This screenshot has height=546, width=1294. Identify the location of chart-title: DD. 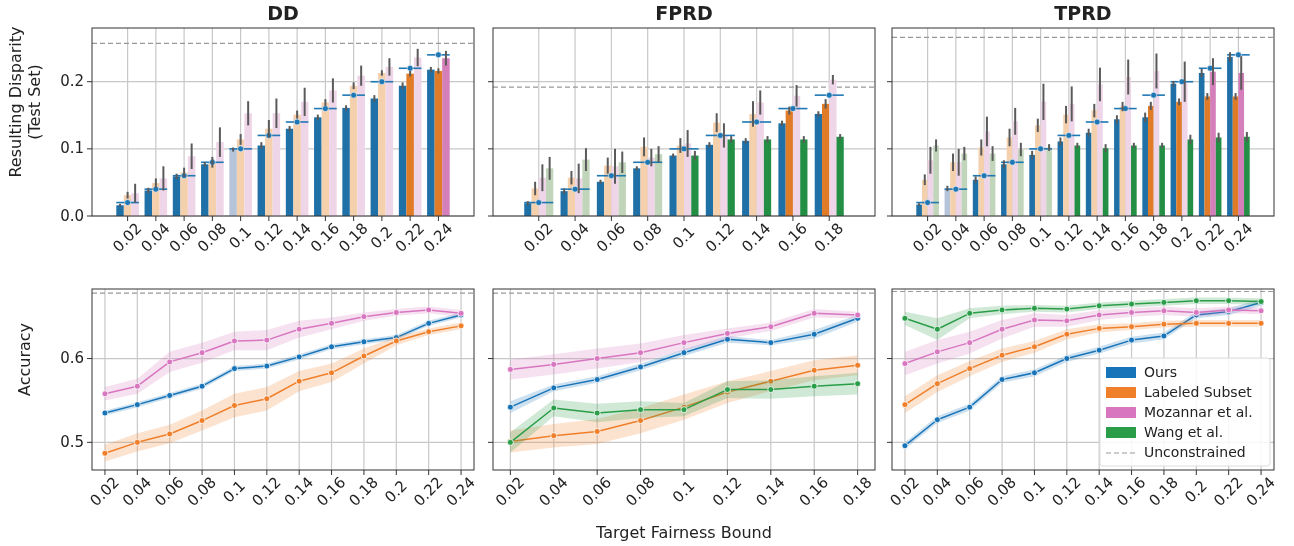
(283, 13).